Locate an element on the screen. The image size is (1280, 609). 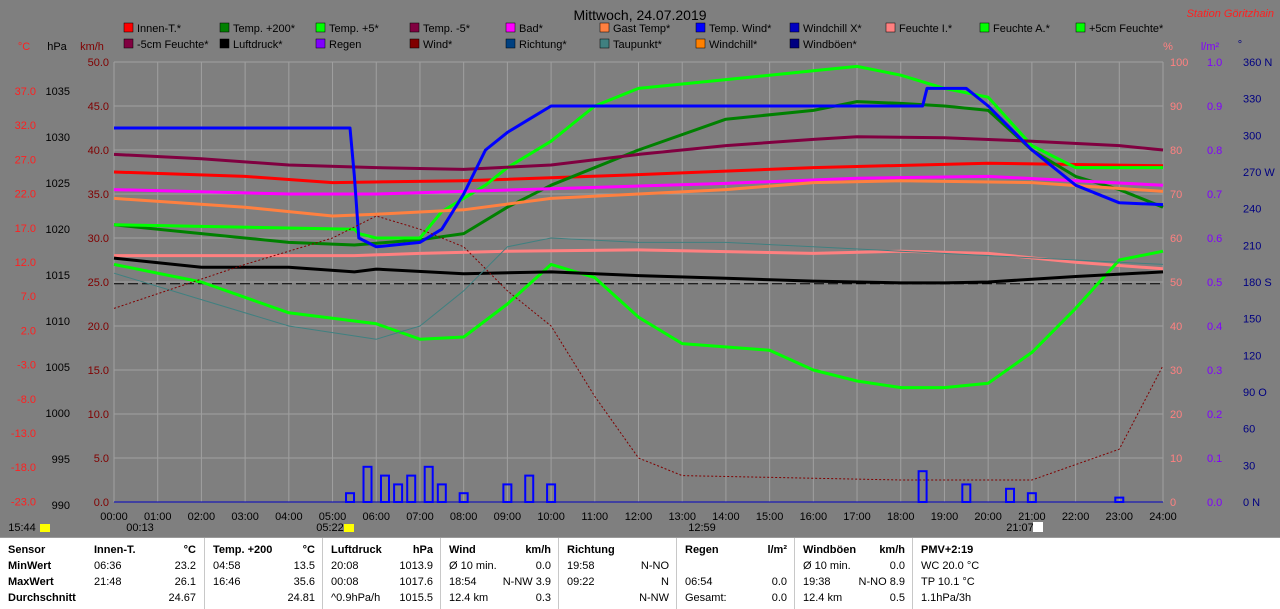
temp-tick-label: 12.0 is located at coordinates (25, 263).